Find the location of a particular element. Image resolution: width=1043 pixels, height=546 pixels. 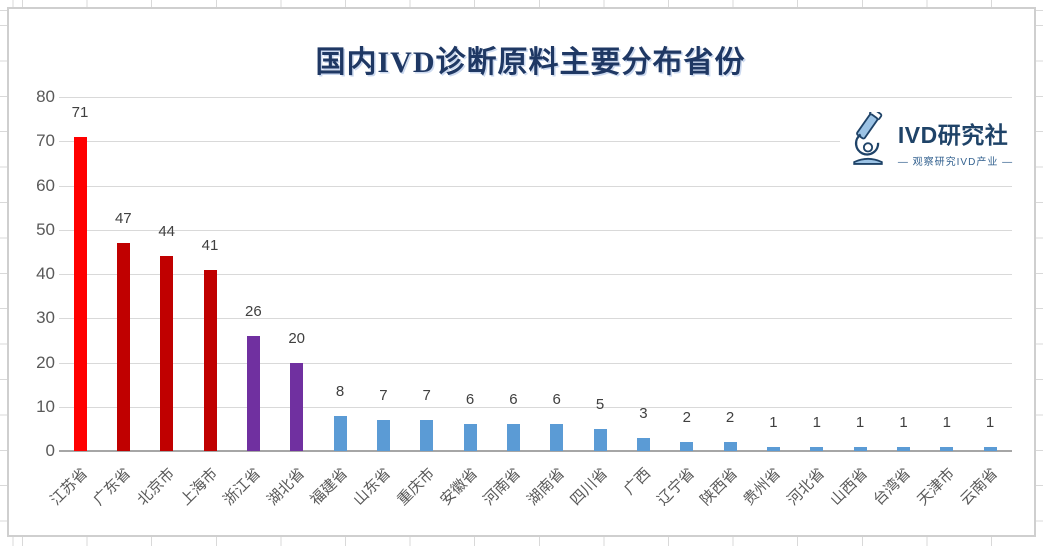

x-axis-category-label: 云南省 is located at coordinates (979, 487).